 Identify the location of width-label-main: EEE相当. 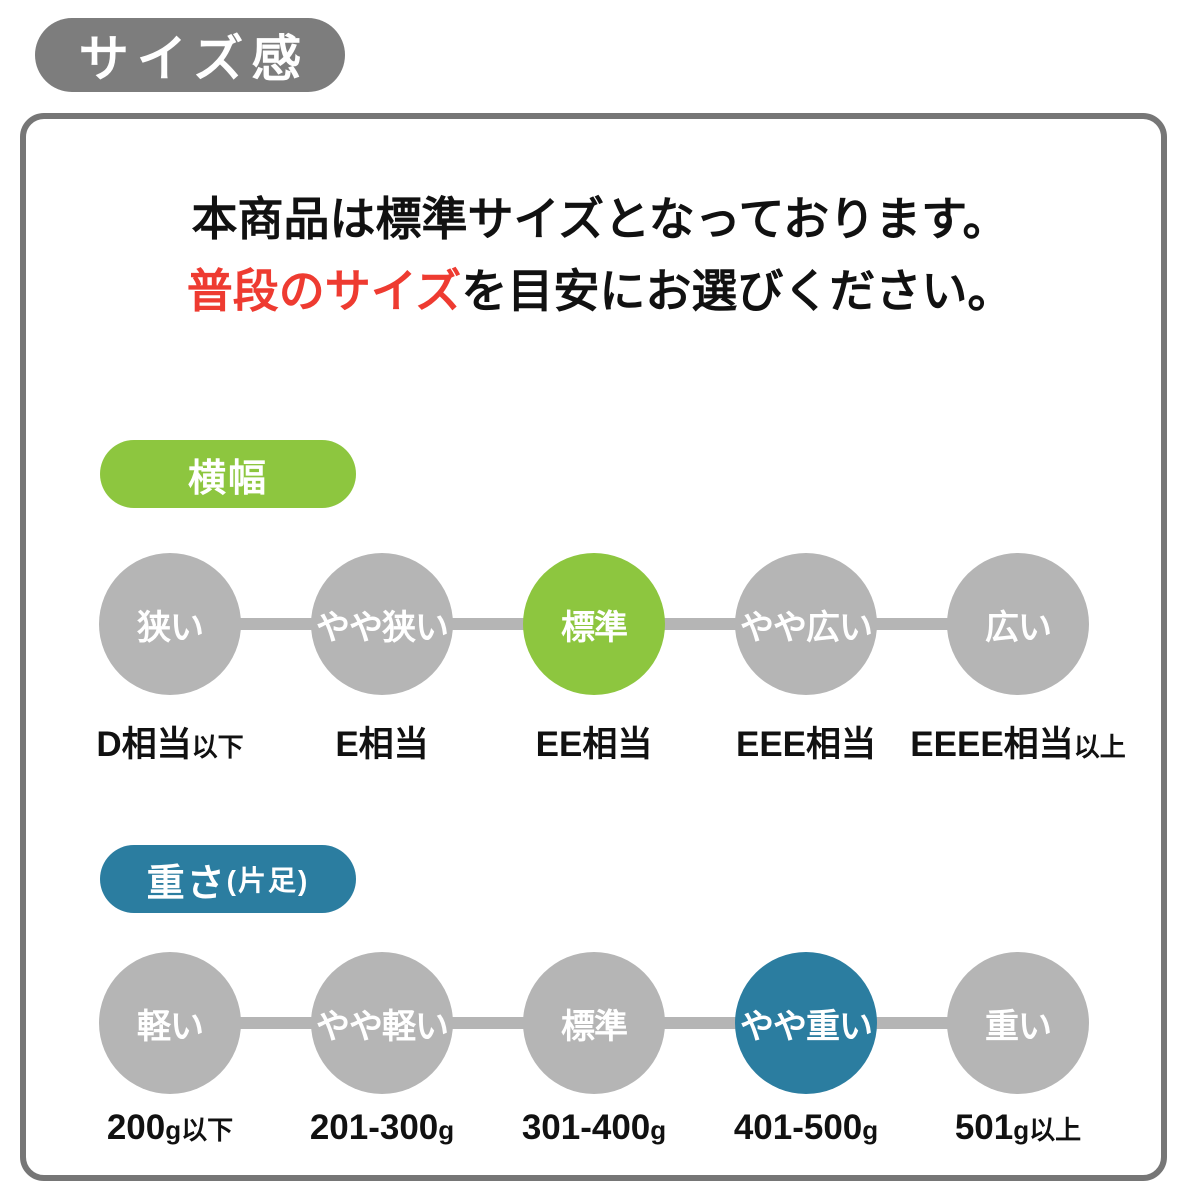
(806, 744).